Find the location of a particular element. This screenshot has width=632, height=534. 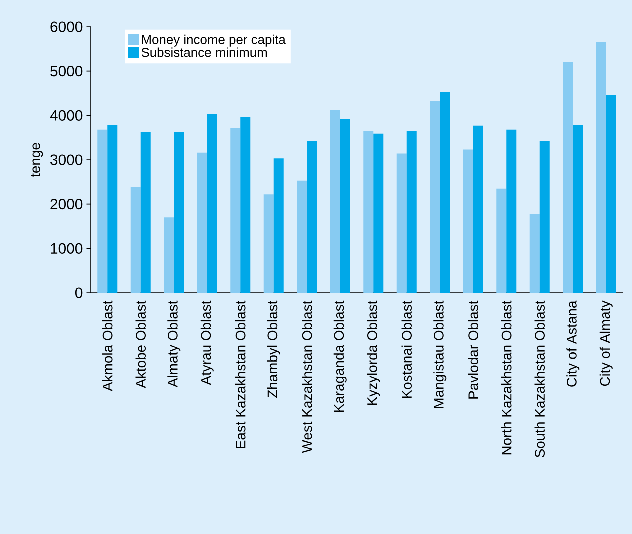

x-tick-label: Almaty Oblast is located at coordinates (174, 344).